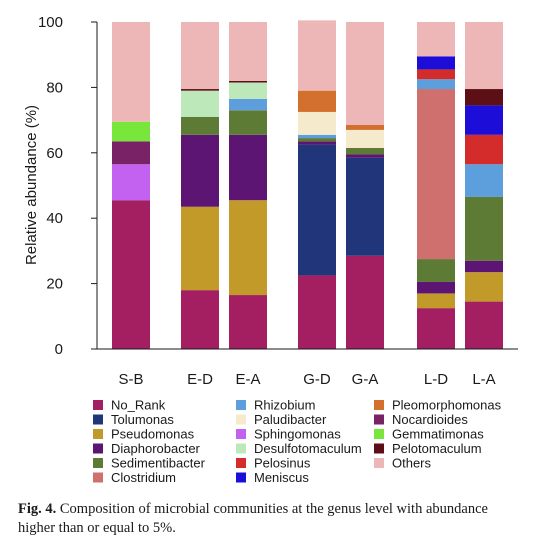 The height and width of the screenshot is (554, 544). What do you see at coordinates (50, 22) in the screenshot?
I see `y-tick-label: 100` at bounding box center [50, 22].